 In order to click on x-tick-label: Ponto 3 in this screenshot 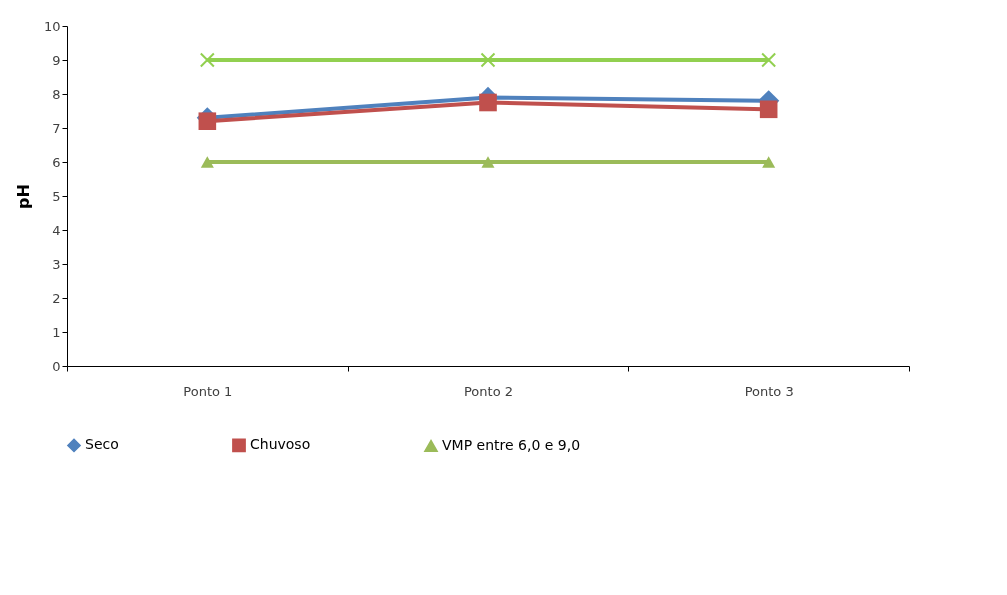, I will do `click(769, 391)`.